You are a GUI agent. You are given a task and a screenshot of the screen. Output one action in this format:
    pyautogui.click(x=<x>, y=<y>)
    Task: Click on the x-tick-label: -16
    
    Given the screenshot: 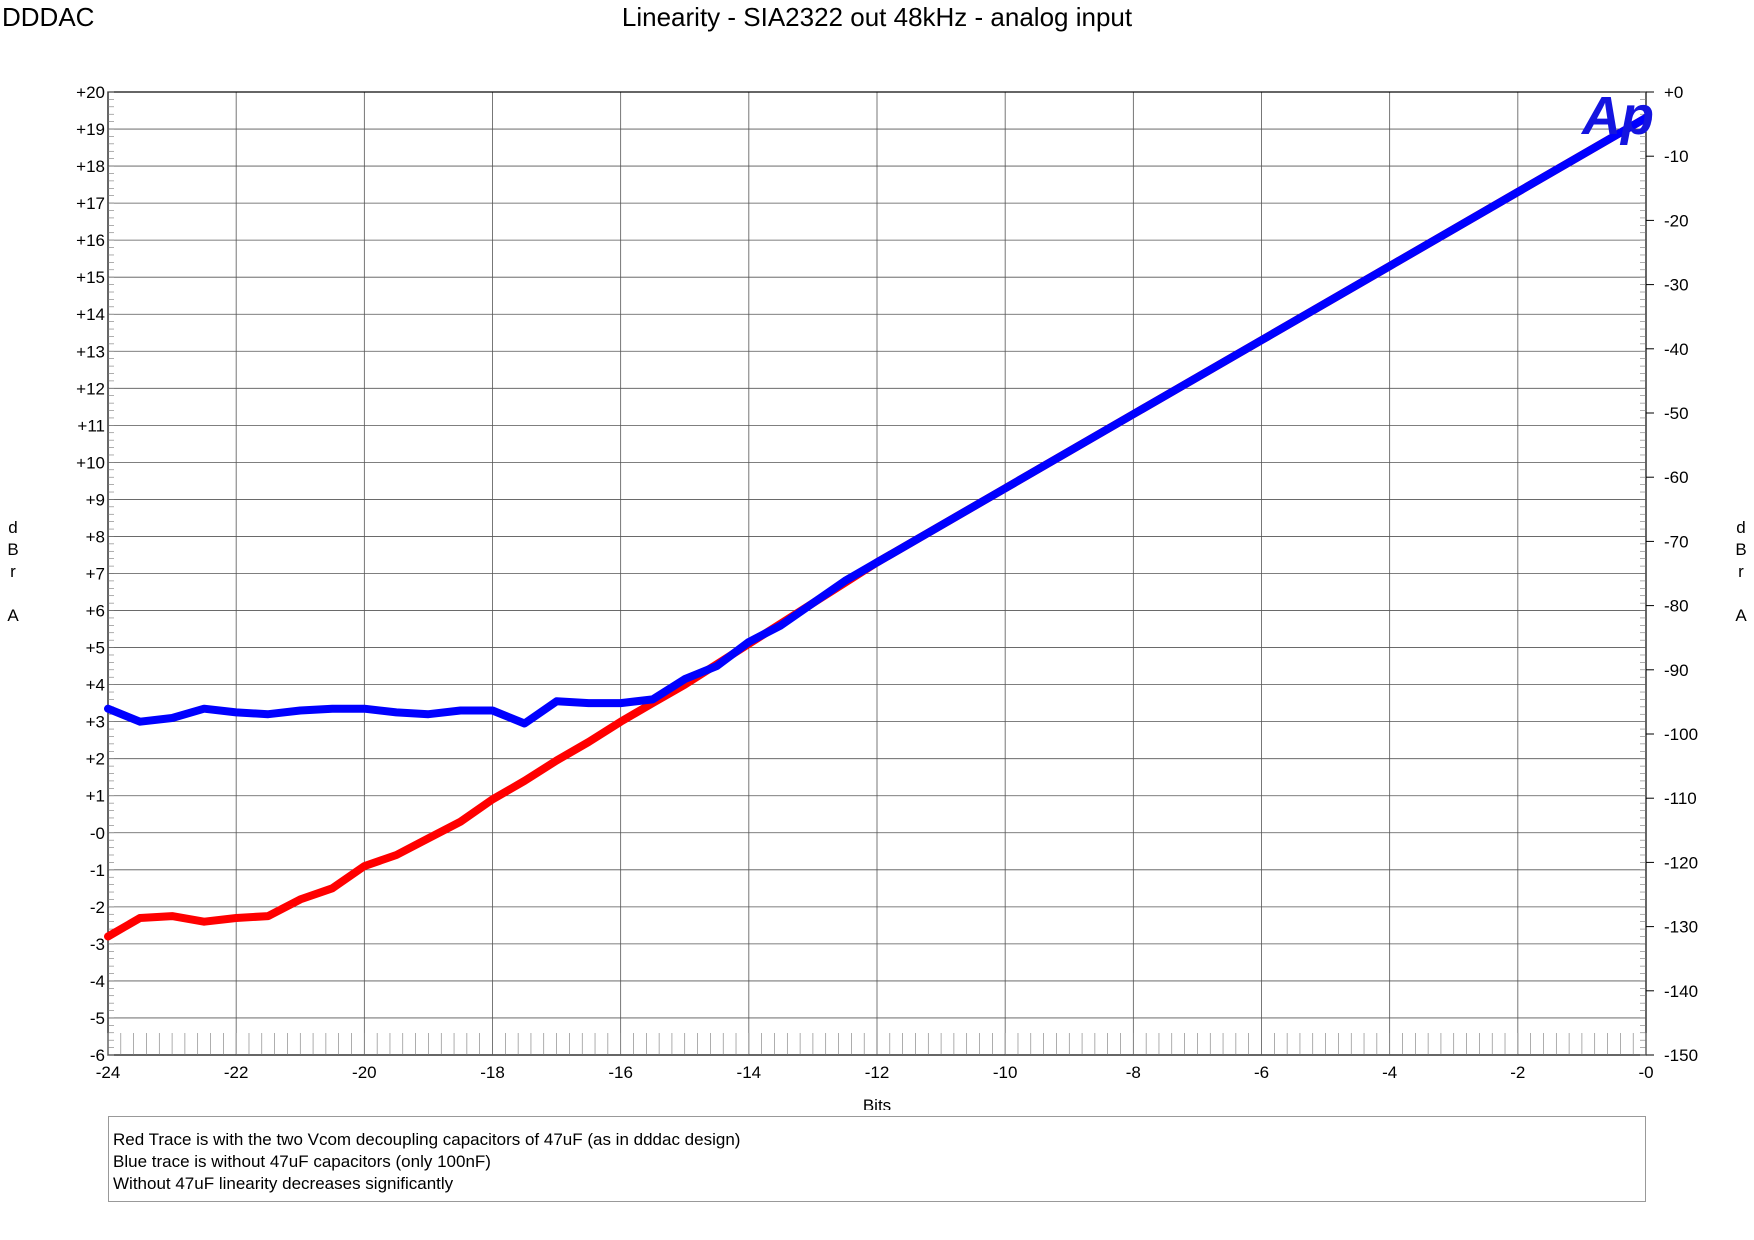 What is the action you would take?
    pyautogui.click(x=620, y=1072)
    